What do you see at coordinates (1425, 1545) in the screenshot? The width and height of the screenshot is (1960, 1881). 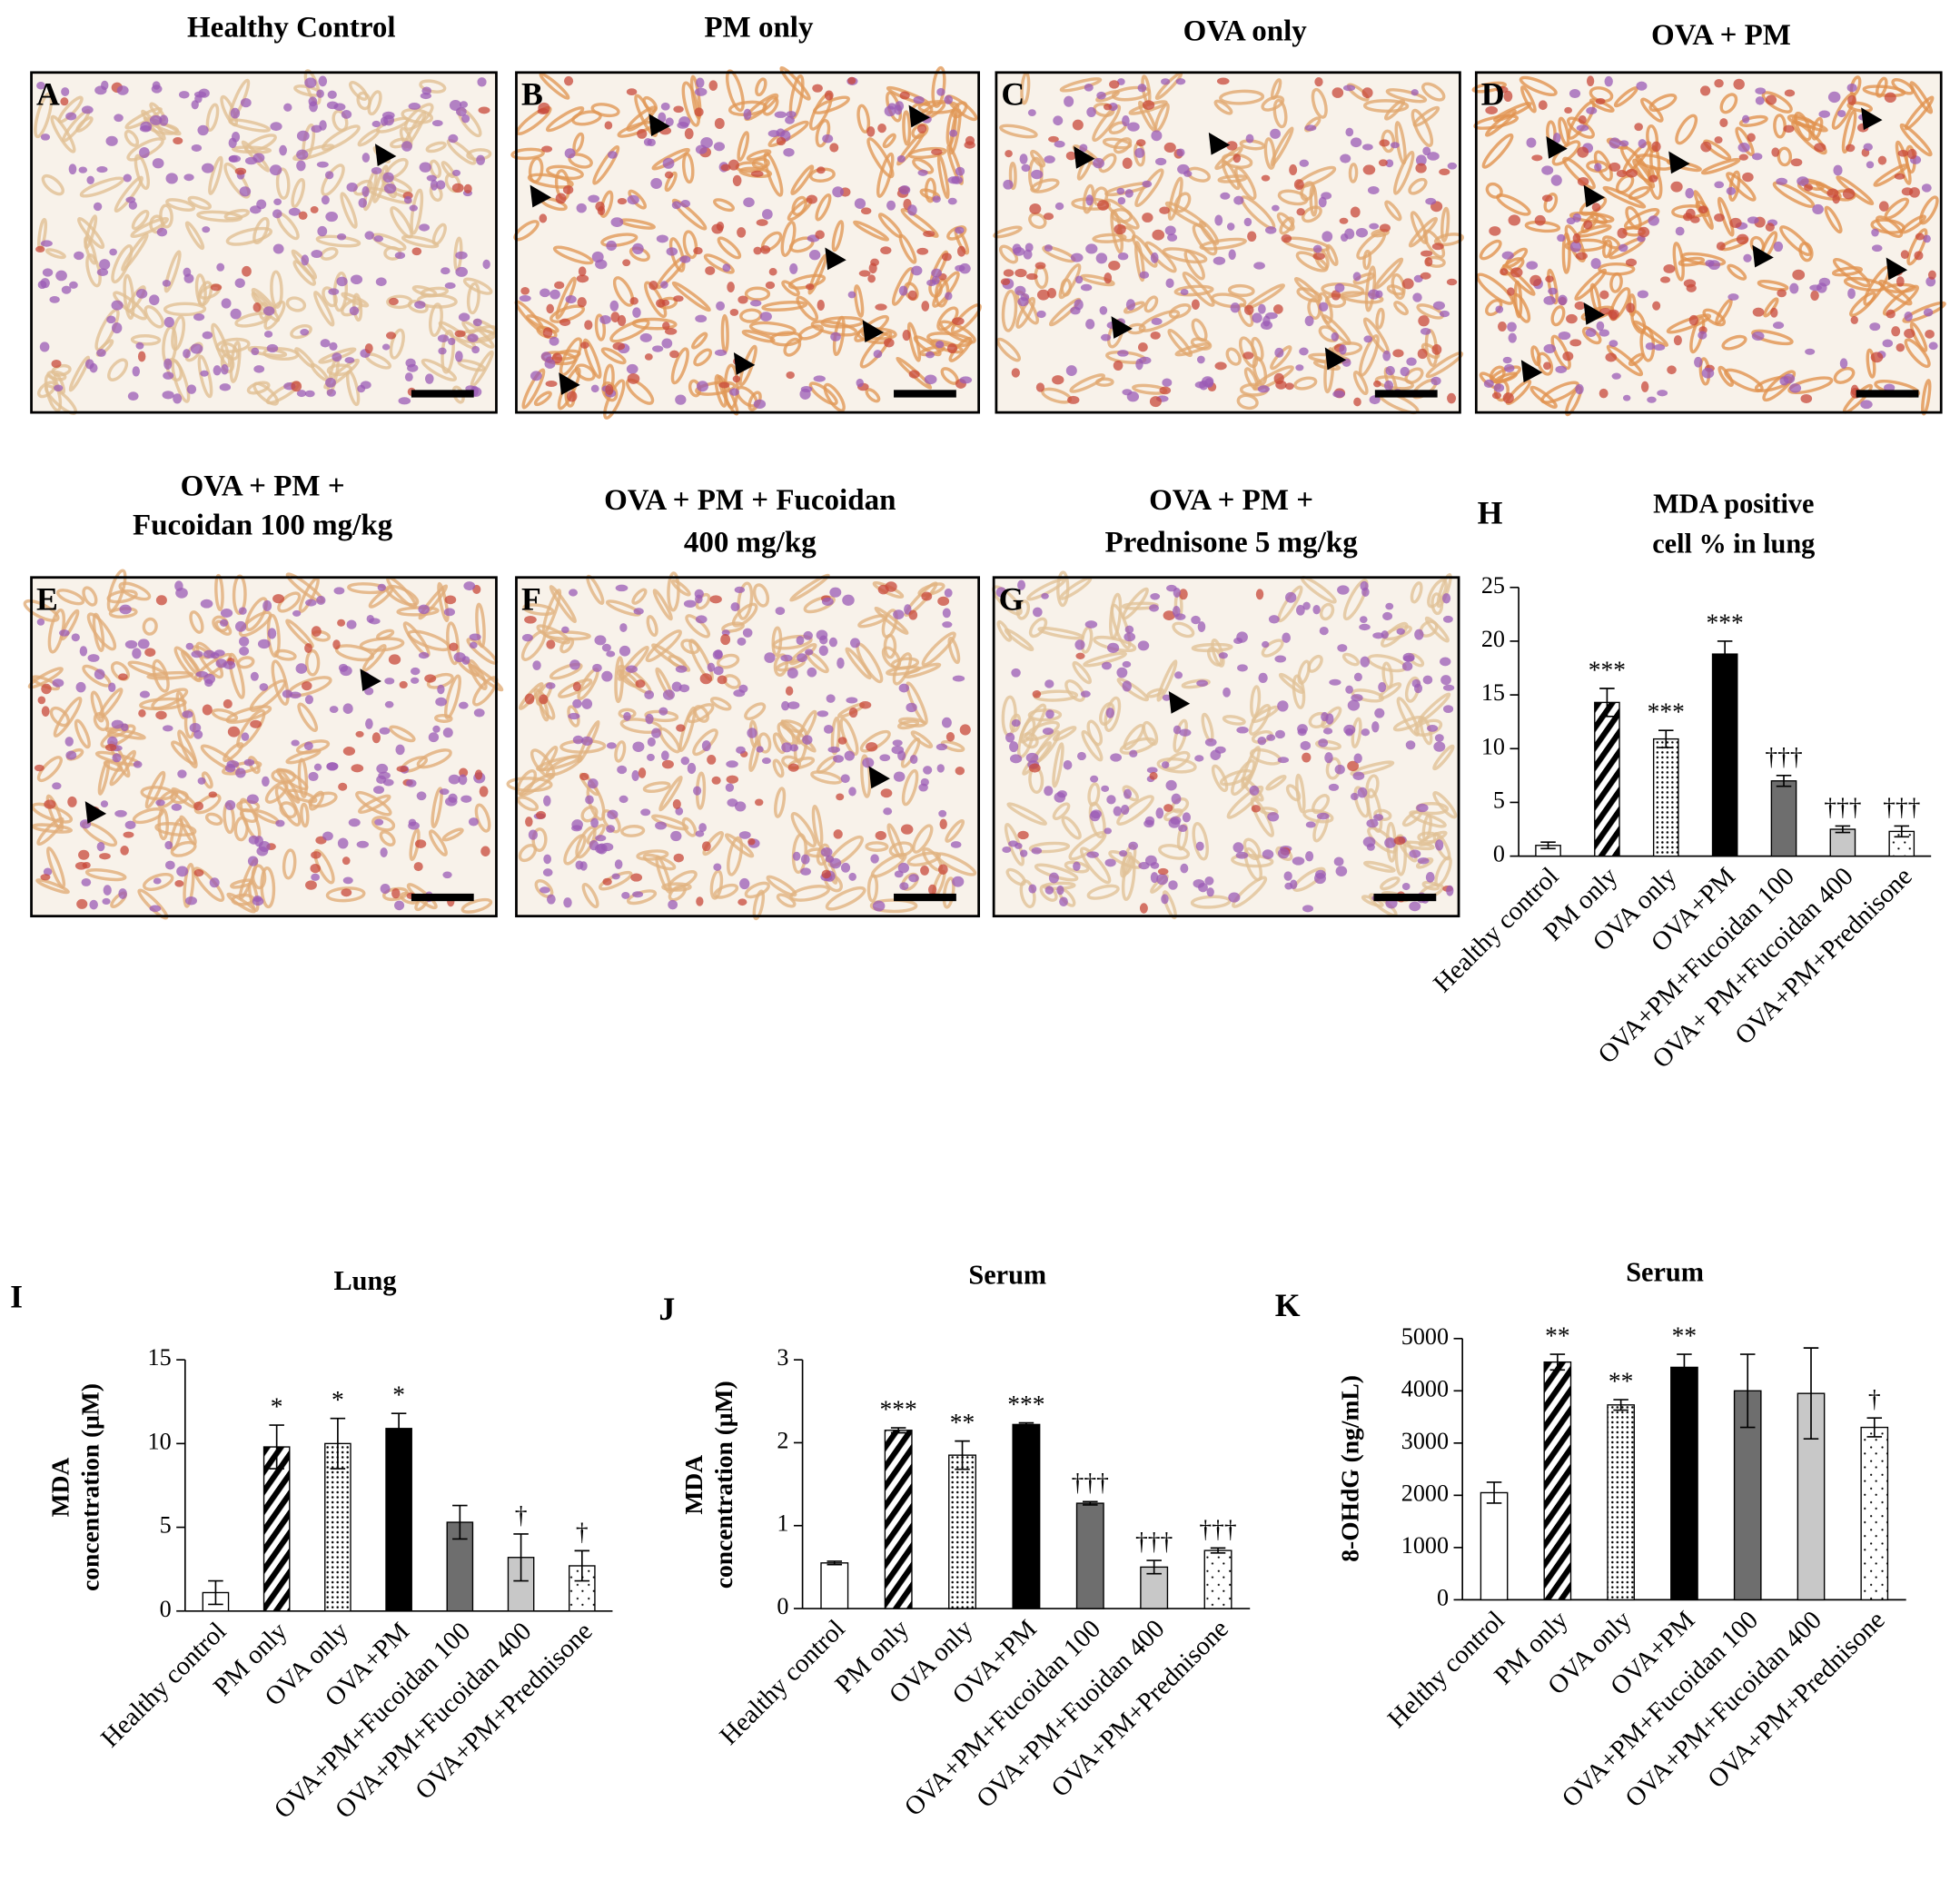 I see `y-tick-label: 1000` at bounding box center [1425, 1545].